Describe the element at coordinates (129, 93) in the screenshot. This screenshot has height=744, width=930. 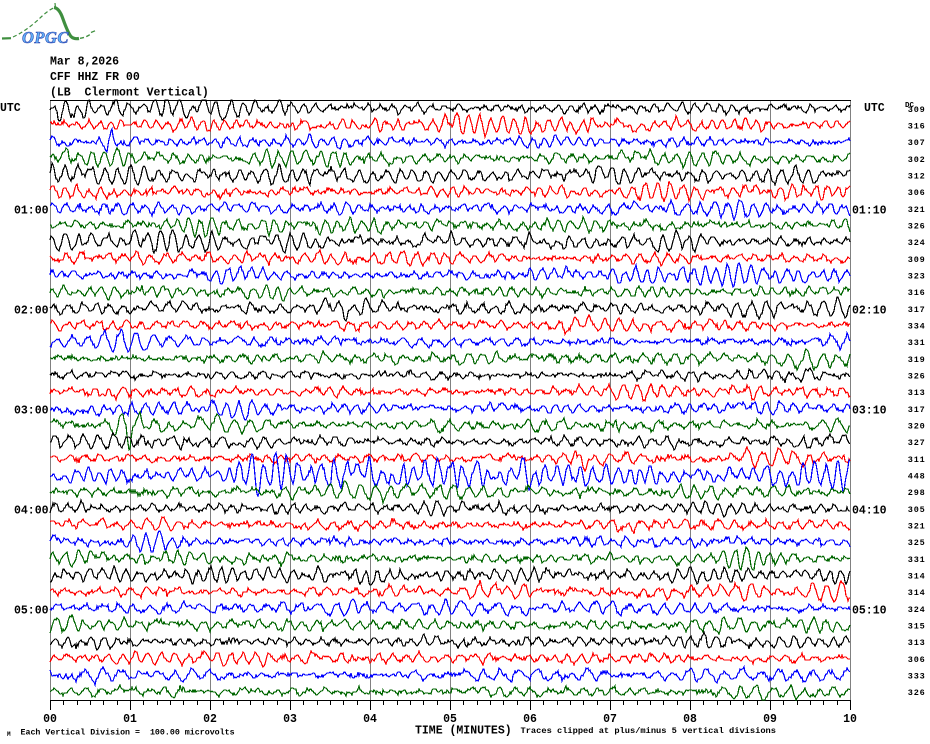
I see `svg-text: (LB Clermont Vertical)` at that location.